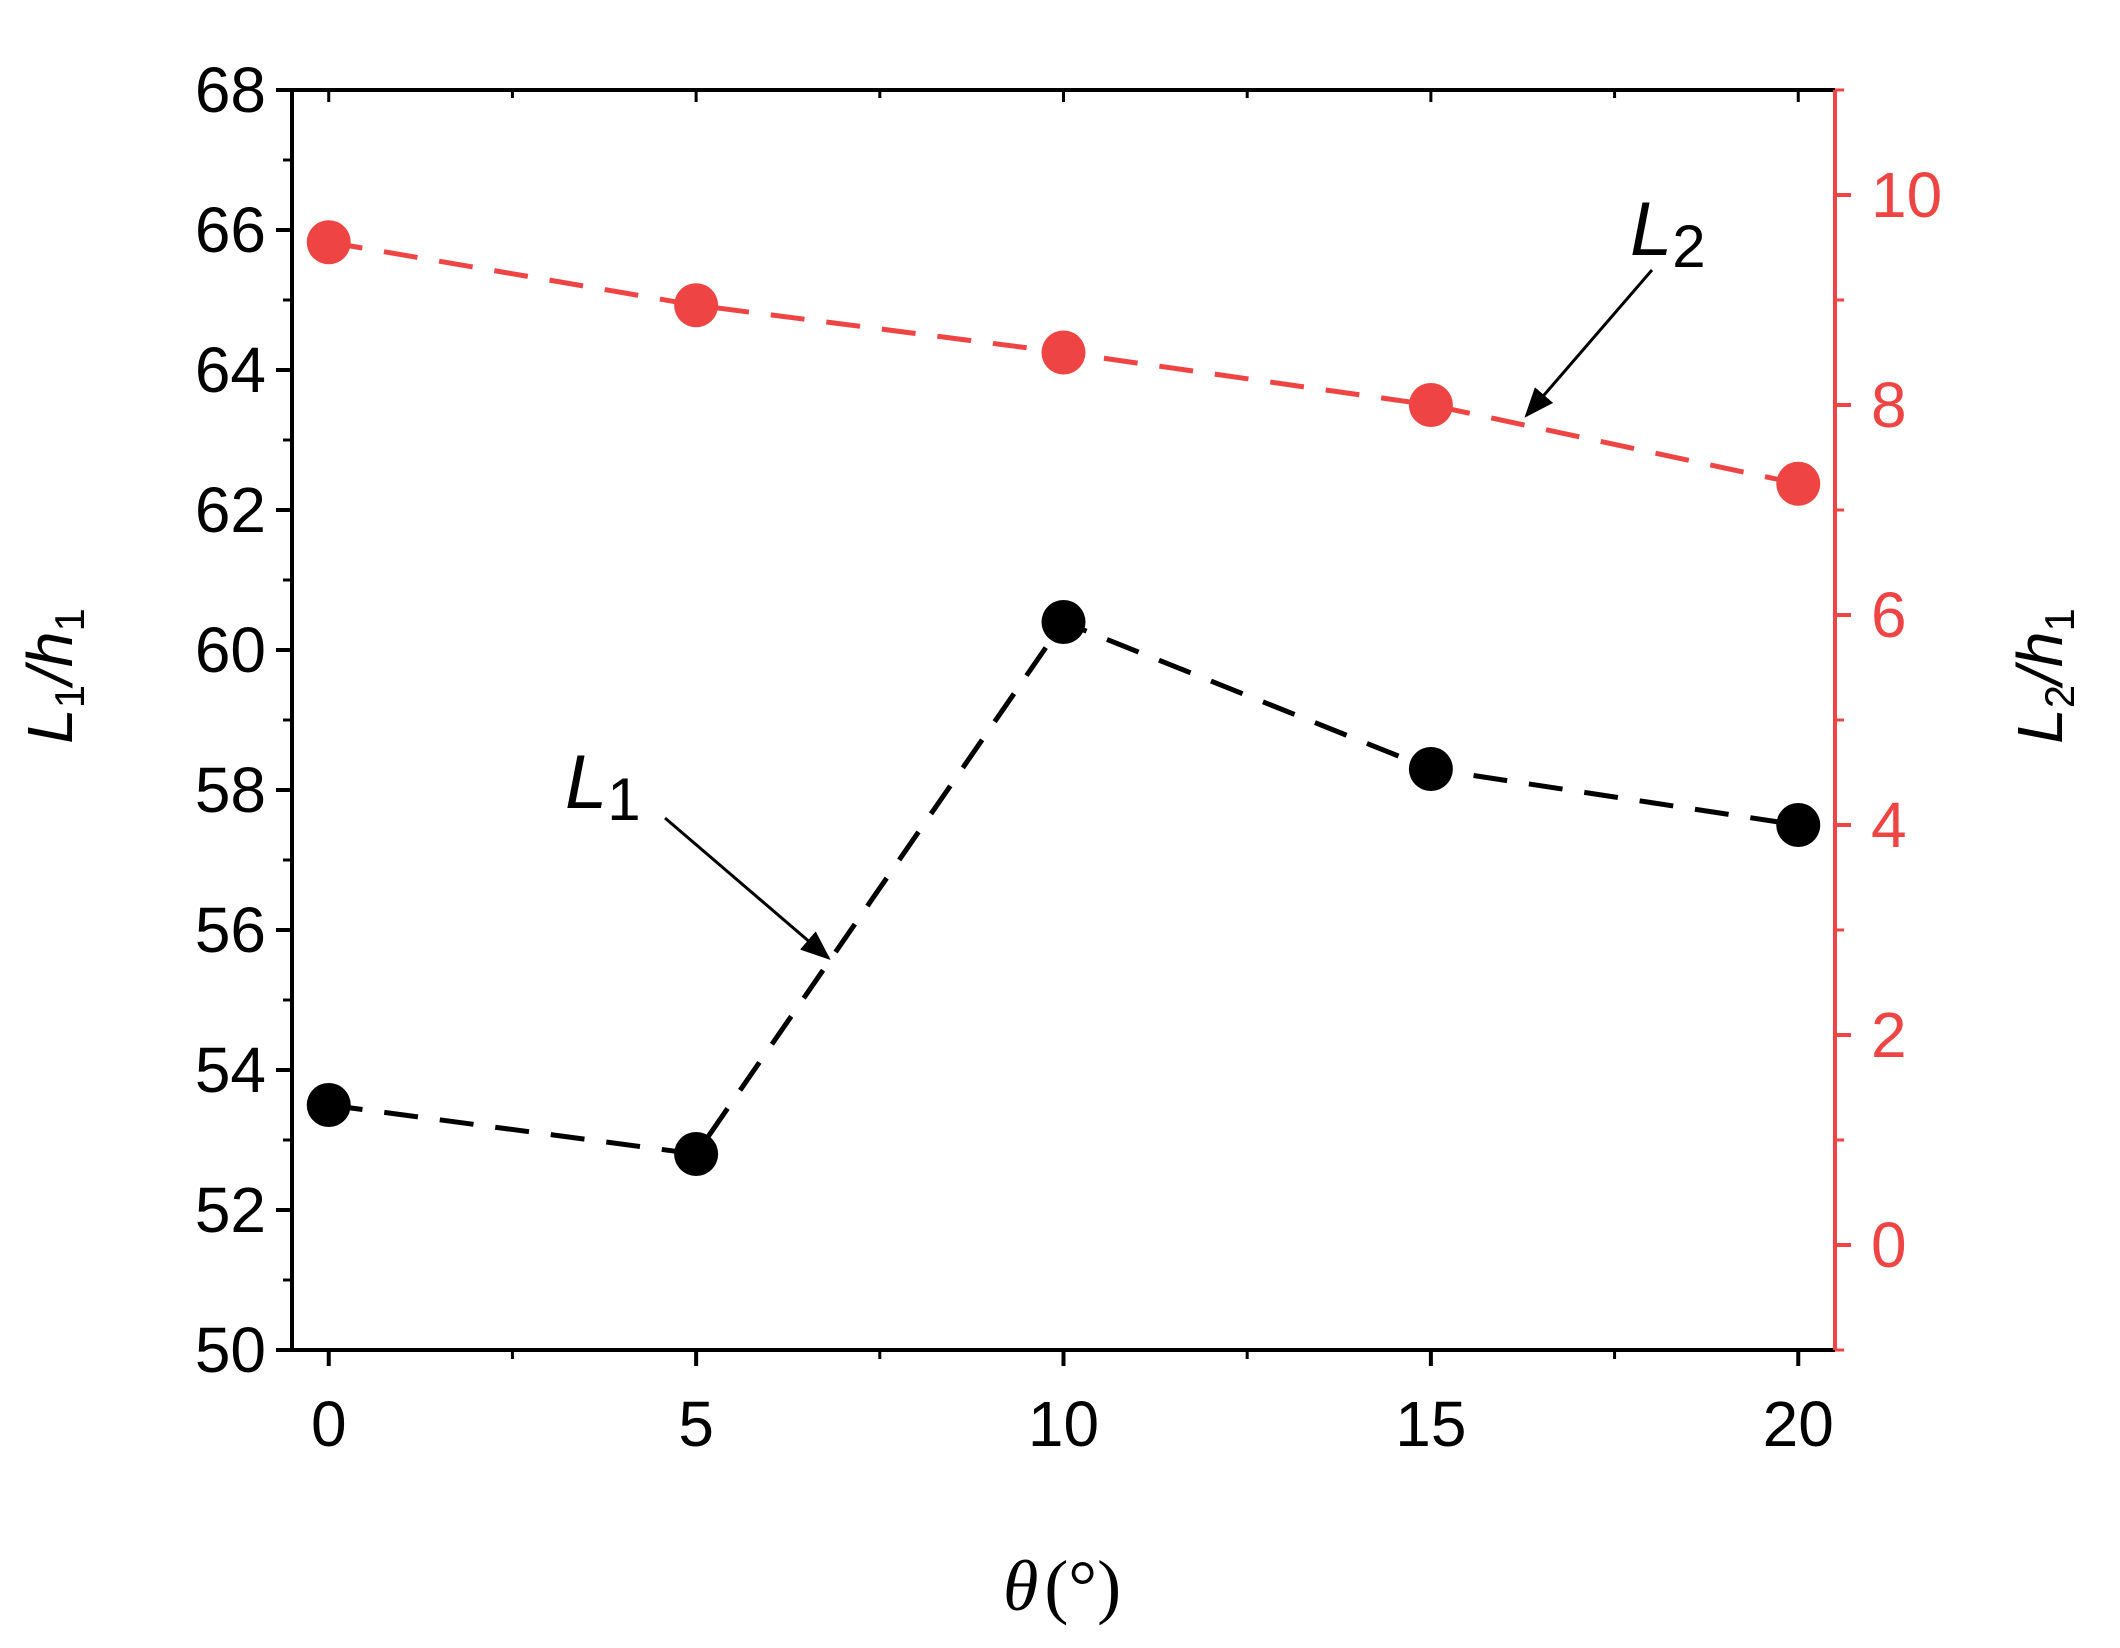 This screenshot has height=1648, width=2120. What do you see at coordinates (1889, 1245) in the screenshot?
I see `right-tick-label: 0` at bounding box center [1889, 1245].